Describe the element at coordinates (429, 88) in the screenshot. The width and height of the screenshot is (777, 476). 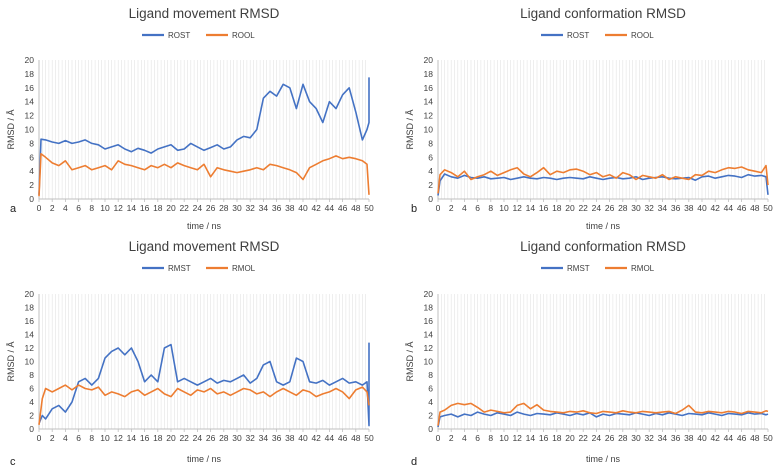
I see `y-tick-label: 16` at that location.